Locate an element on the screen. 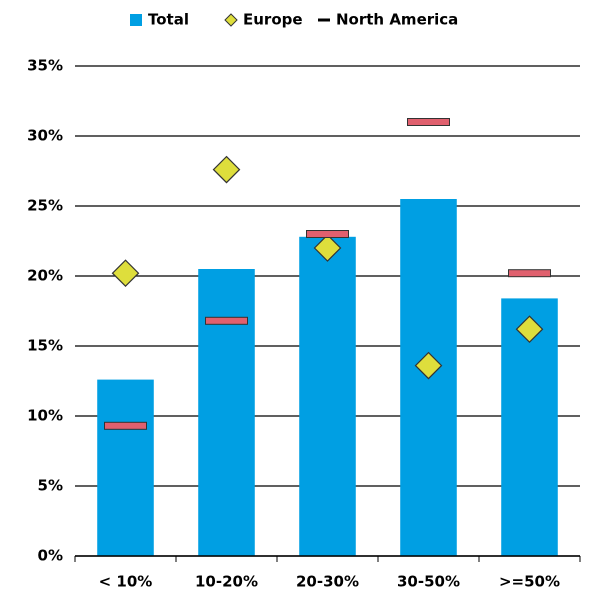 Image resolution: width=596 pixels, height=591 pixels. y-tick-label: 35% is located at coordinates (45, 66).